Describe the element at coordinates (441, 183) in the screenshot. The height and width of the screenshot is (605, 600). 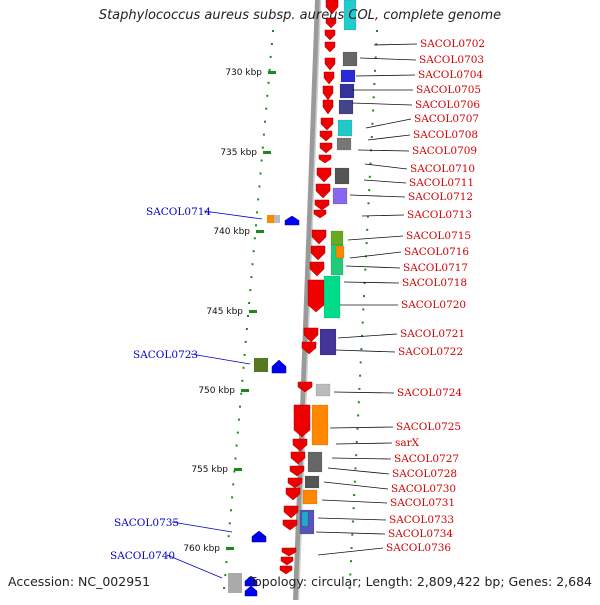
I see `gene-label-right: SACOL0711` at that location.